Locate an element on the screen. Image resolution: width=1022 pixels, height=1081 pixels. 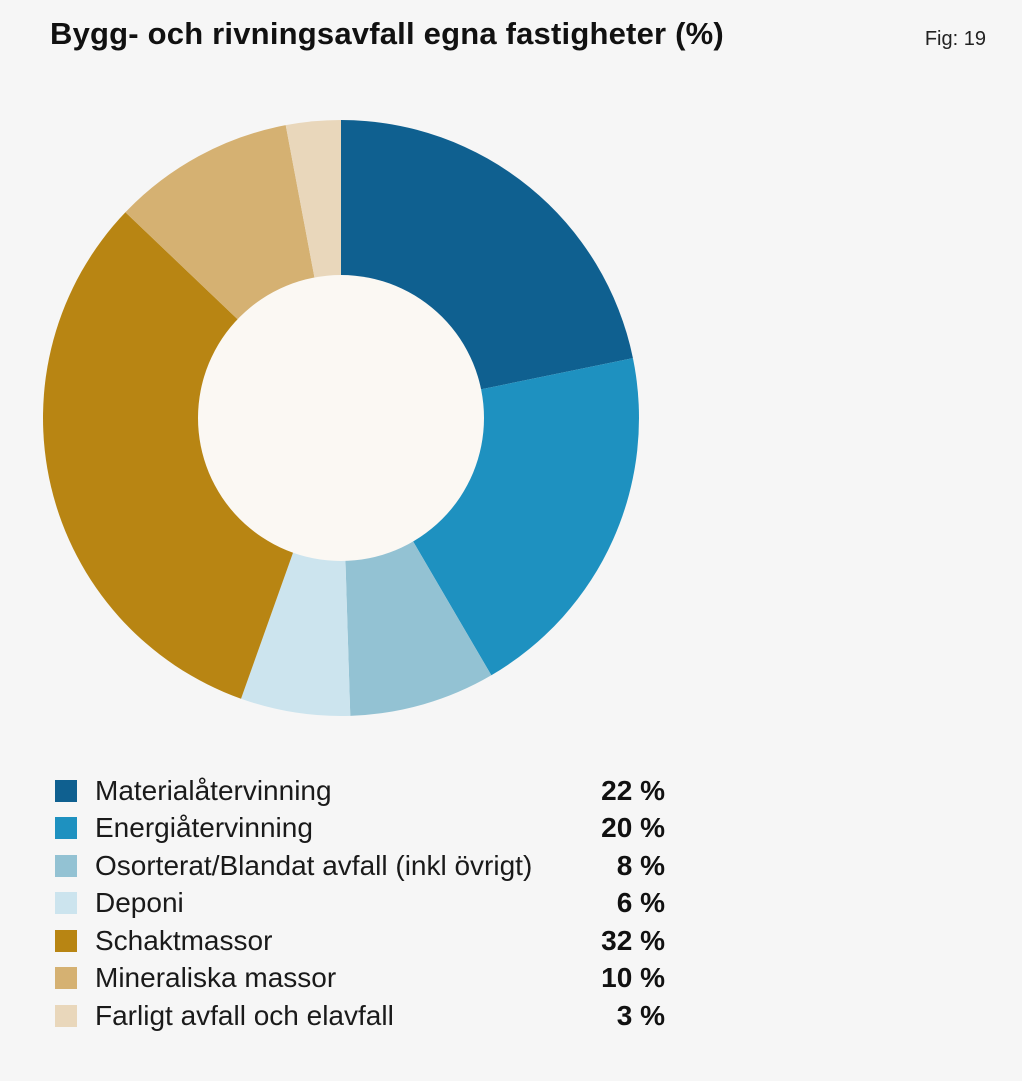
legend-value: 22 % is located at coordinates (633, 790).